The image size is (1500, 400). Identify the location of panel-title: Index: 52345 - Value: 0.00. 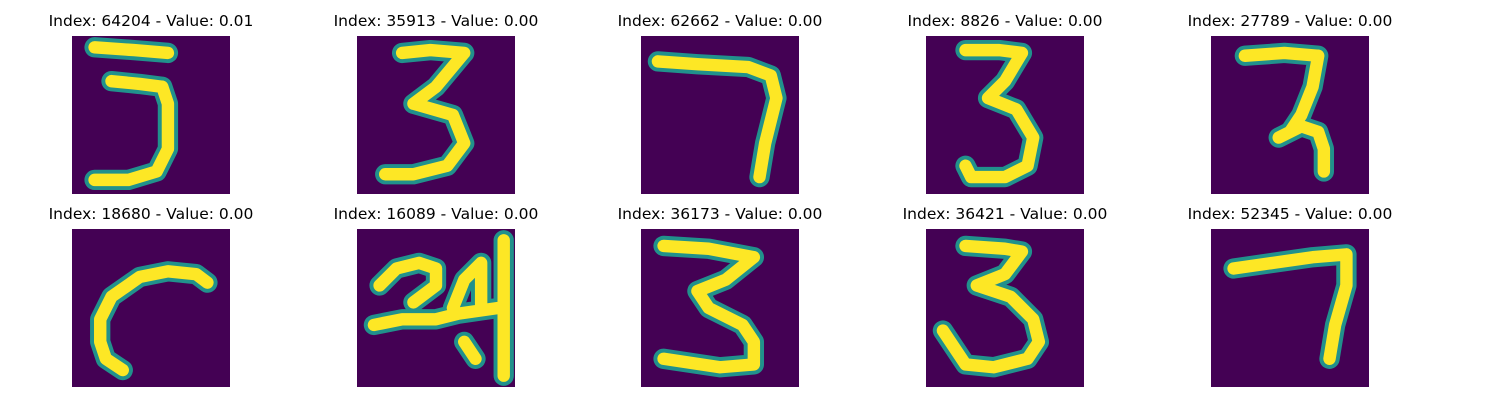
(1290, 214).